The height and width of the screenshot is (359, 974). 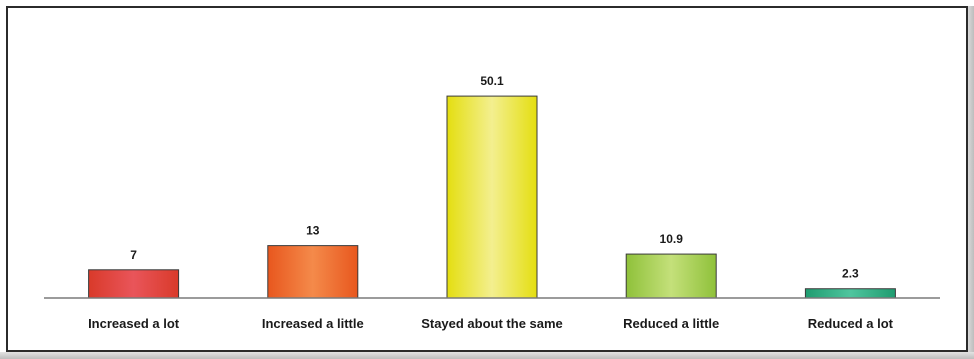 What do you see at coordinates (492, 81) in the screenshot?
I see `data-label-3: 50.1` at bounding box center [492, 81].